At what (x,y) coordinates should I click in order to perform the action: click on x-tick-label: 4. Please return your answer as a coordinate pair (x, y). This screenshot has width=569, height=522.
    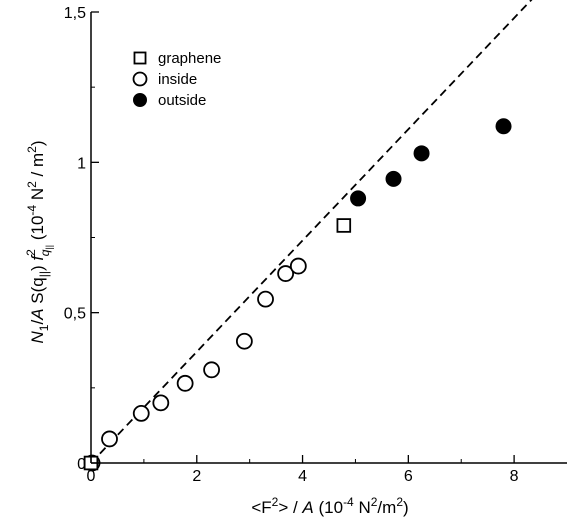
    Looking at the image, I should click on (302, 476).